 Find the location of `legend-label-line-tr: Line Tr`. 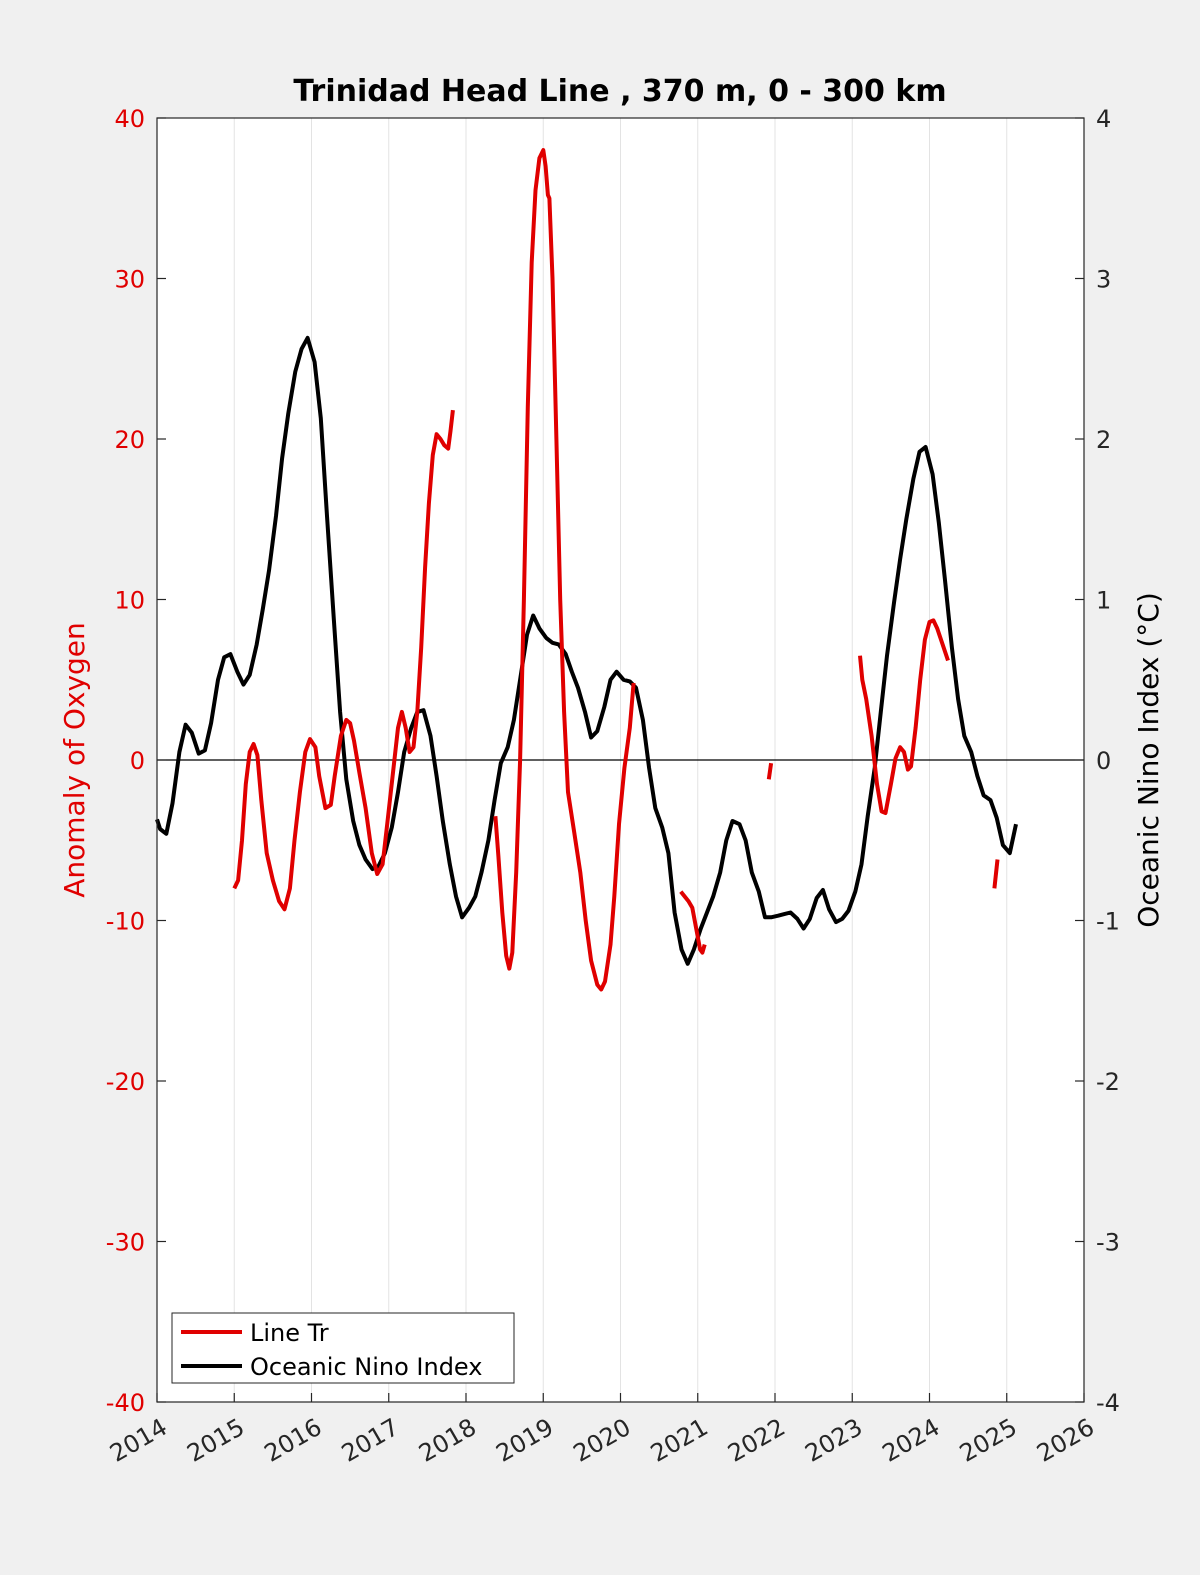

legend-label-line-tr: Line Tr is located at coordinates (289, 1333).